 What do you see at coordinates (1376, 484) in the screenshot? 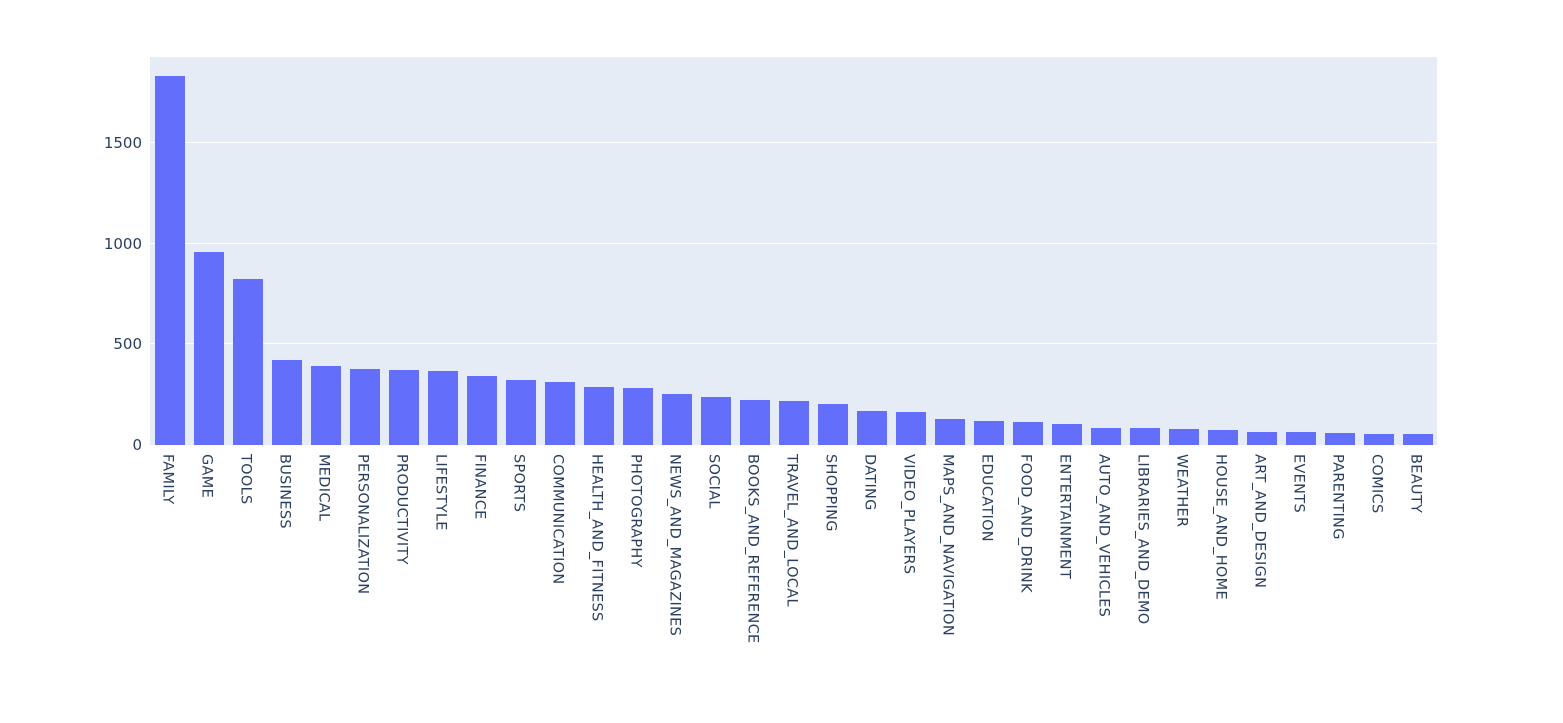
I see `x-tick-label-comics: COMICS` at bounding box center [1376, 484].